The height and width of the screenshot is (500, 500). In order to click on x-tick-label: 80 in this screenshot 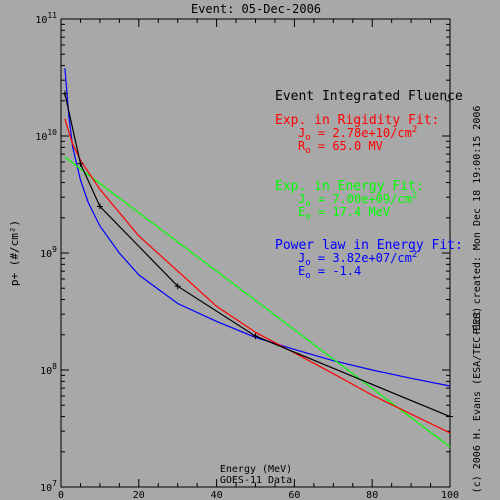, I will do `click(372, 495)`.